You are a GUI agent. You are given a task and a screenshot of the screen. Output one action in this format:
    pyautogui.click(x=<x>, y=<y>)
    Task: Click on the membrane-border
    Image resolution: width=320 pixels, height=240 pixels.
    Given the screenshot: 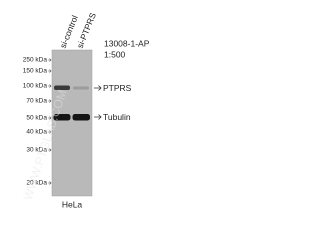 What is the action you would take?
    pyautogui.click(x=72, y=123)
    